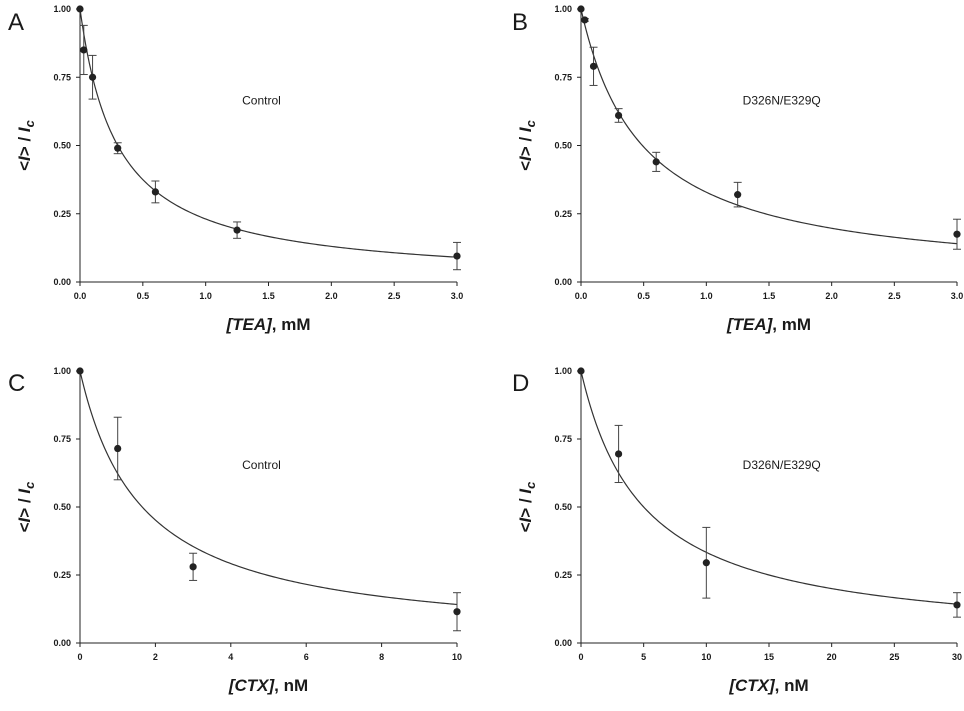 The image size is (964, 711). What do you see at coordinates (894, 657) in the screenshot?
I see `x-tick-label: 25` at bounding box center [894, 657].